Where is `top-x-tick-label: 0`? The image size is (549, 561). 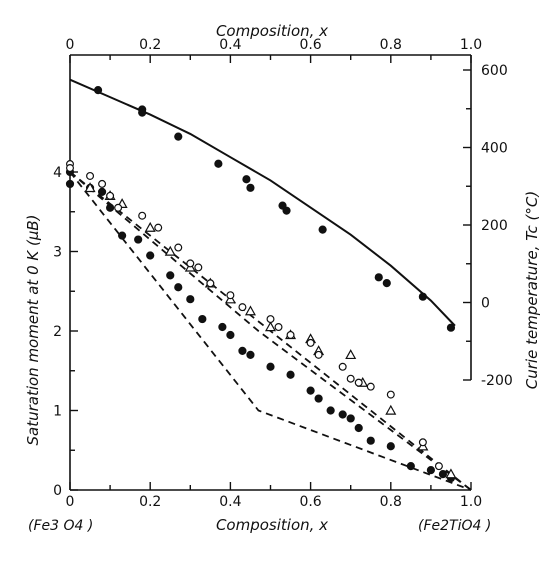 top-x-tick-label: 0 is located at coordinates (70, 45).